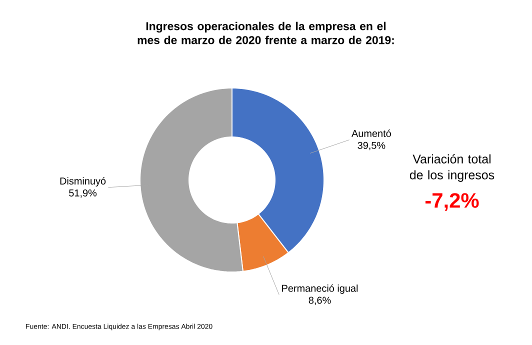 The image size is (532, 345). I want to click on slice-label: Disminuyó, so click(83, 182).